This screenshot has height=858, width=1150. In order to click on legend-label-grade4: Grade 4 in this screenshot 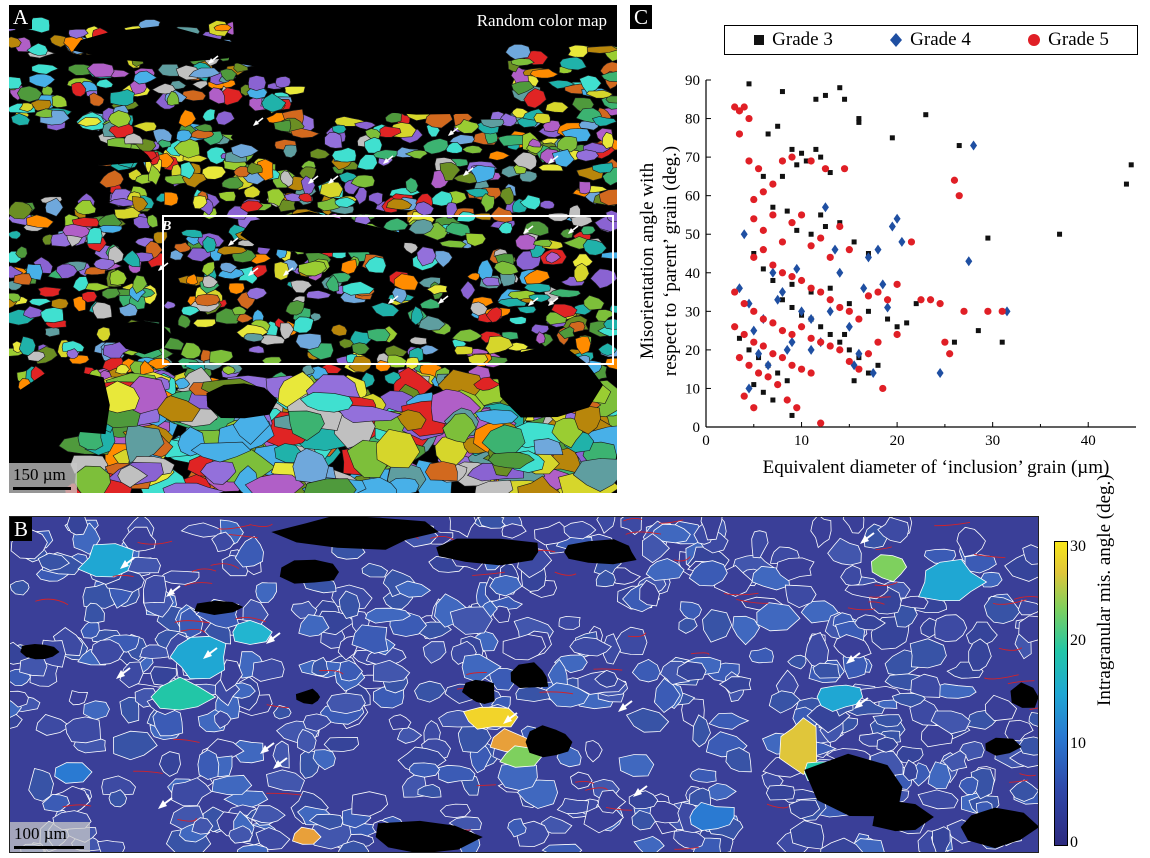, I will do `click(940, 39)`.